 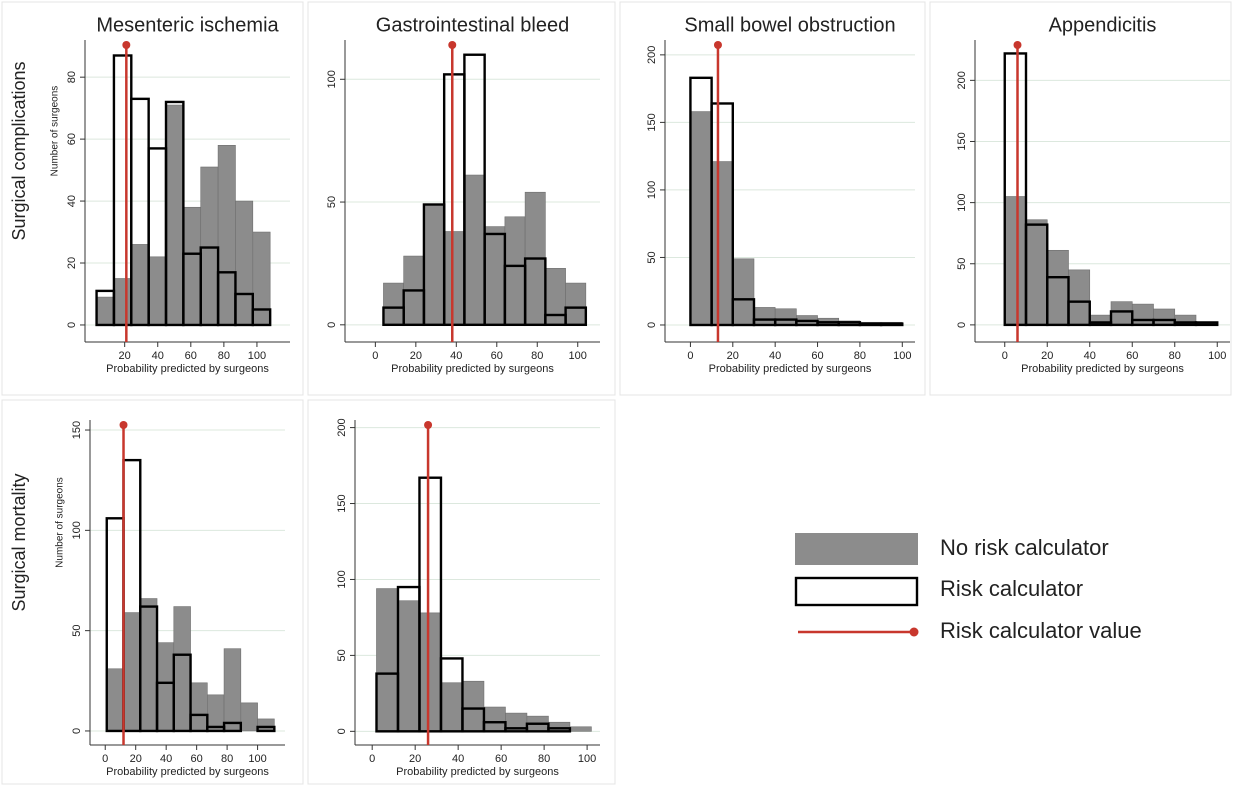 I want to click on y-tick-label: 60, so click(x=72, y=139).